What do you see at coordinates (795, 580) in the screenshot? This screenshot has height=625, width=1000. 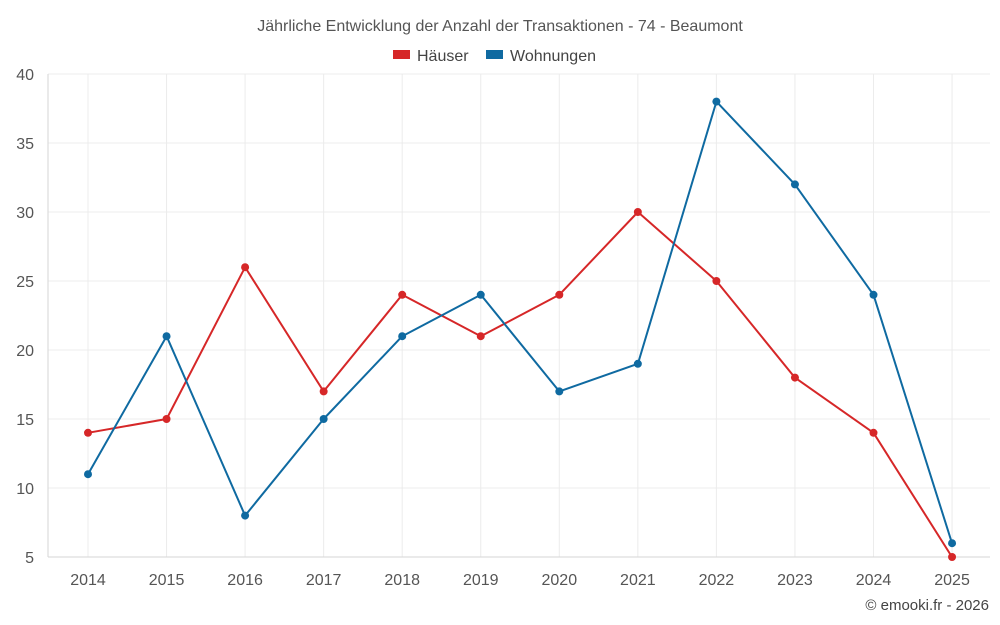 I see `x-tick-label: 2023` at bounding box center [795, 580].